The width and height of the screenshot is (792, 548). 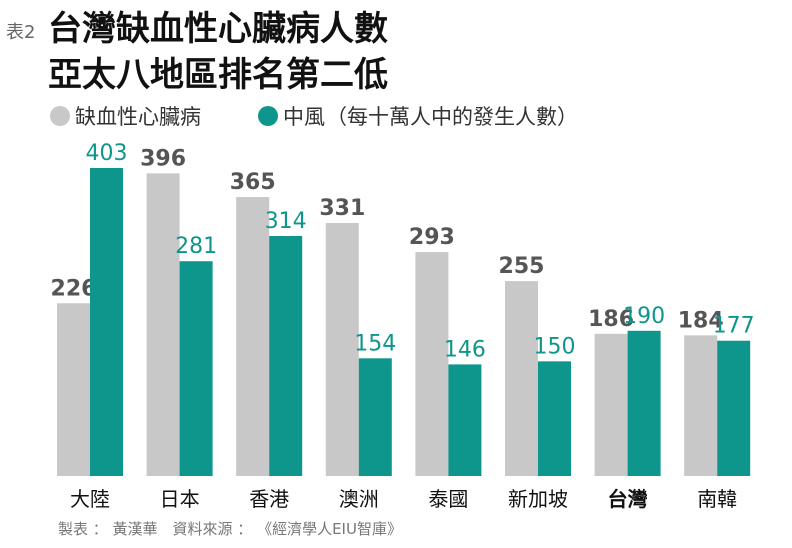 I want to click on value-label: 177, so click(x=734, y=326).